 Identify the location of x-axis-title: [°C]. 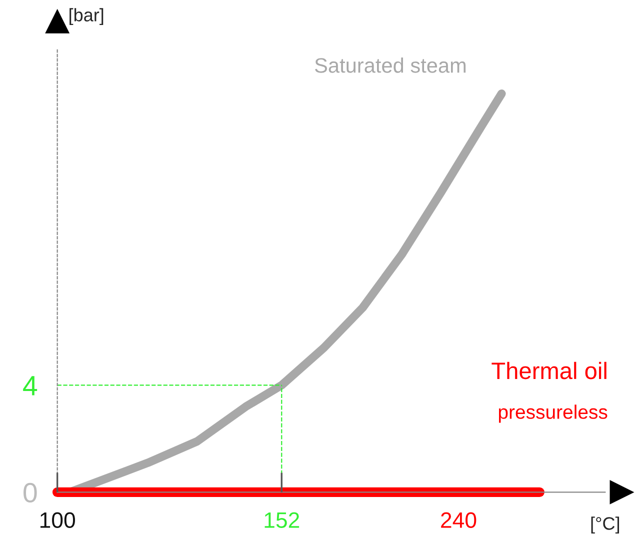
(605, 525).